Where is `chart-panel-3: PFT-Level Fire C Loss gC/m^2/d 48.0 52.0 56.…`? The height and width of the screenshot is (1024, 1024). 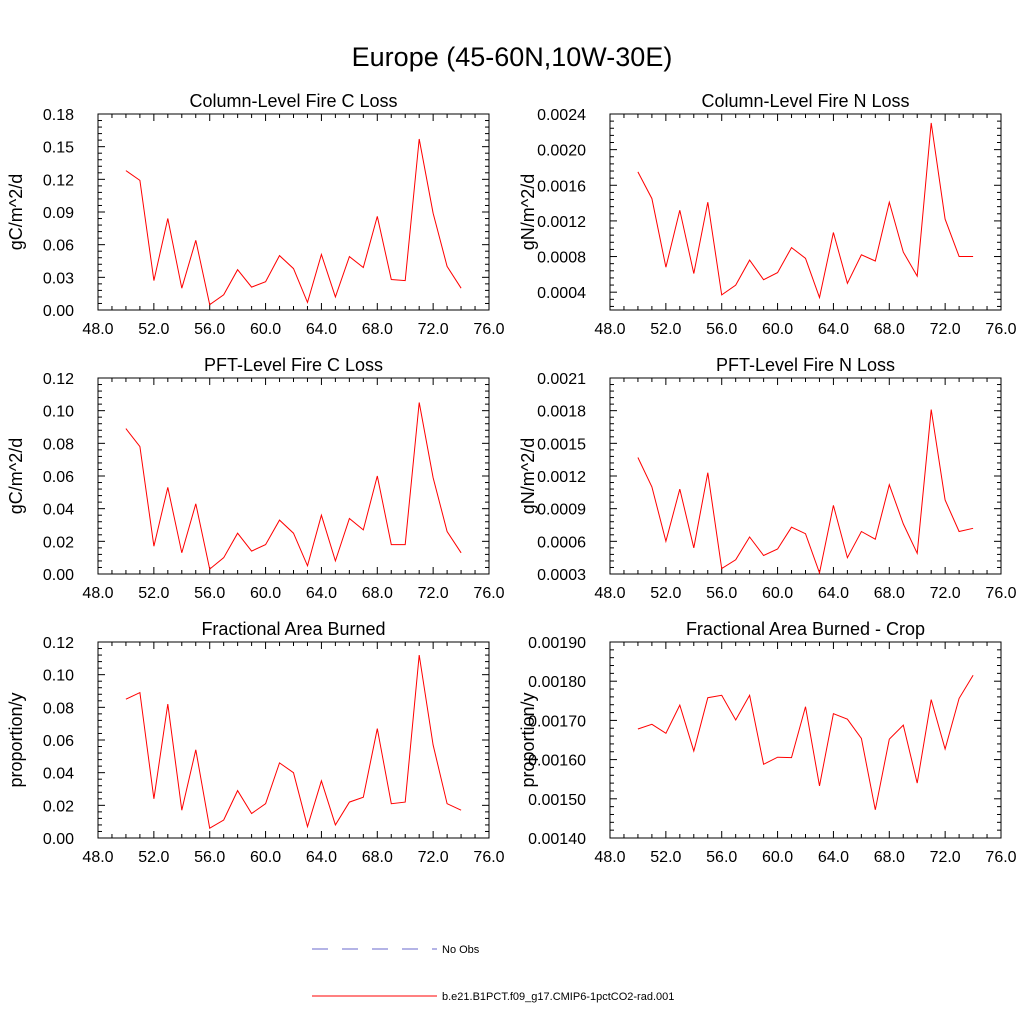 chart-panel-3: PFT-Level Fire C Loss gC/m^2/d 48.0 52.0 56.… is located at coordinates (255, 478).